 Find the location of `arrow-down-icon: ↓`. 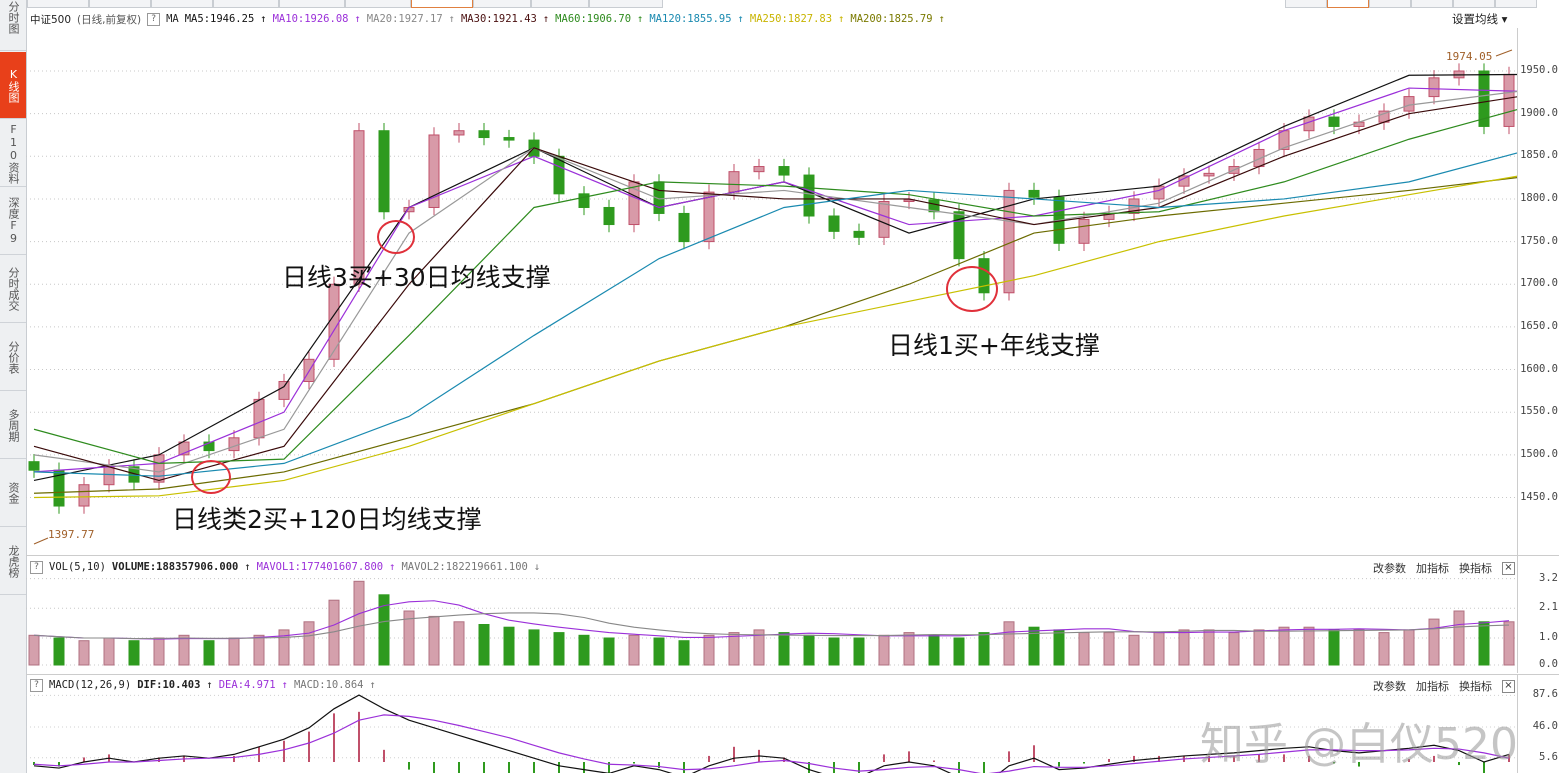

arrow-down-icon: ↓ is located at coordinates (537, 567).